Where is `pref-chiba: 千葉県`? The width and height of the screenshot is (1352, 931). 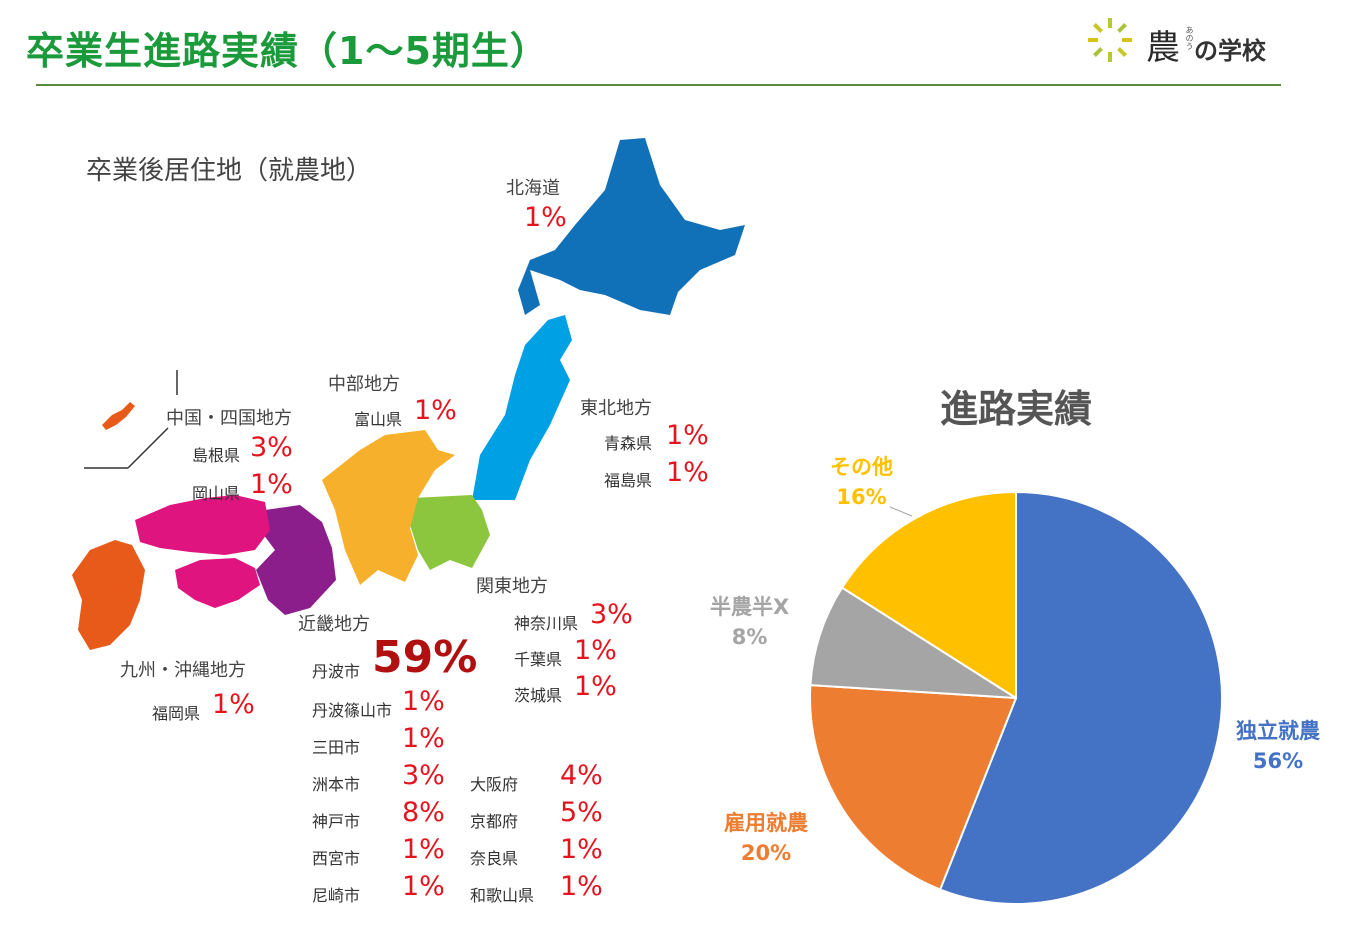
pref-chiba: 千葉県 is located at coordinates (538, 659).